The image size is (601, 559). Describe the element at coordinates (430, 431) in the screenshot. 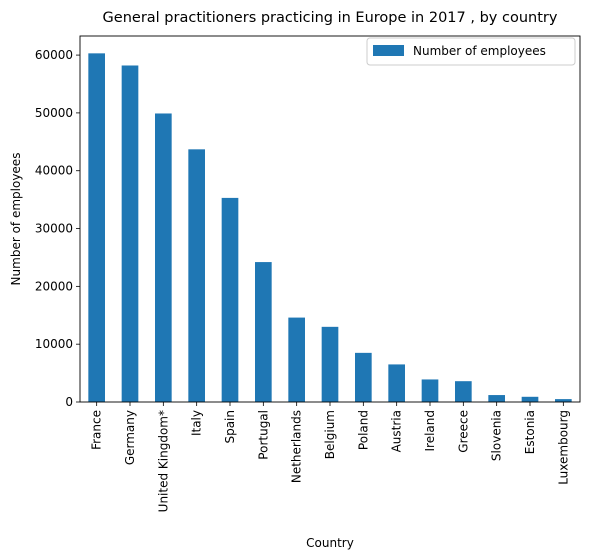

I see `x-tick-label: Ireland` at that location.